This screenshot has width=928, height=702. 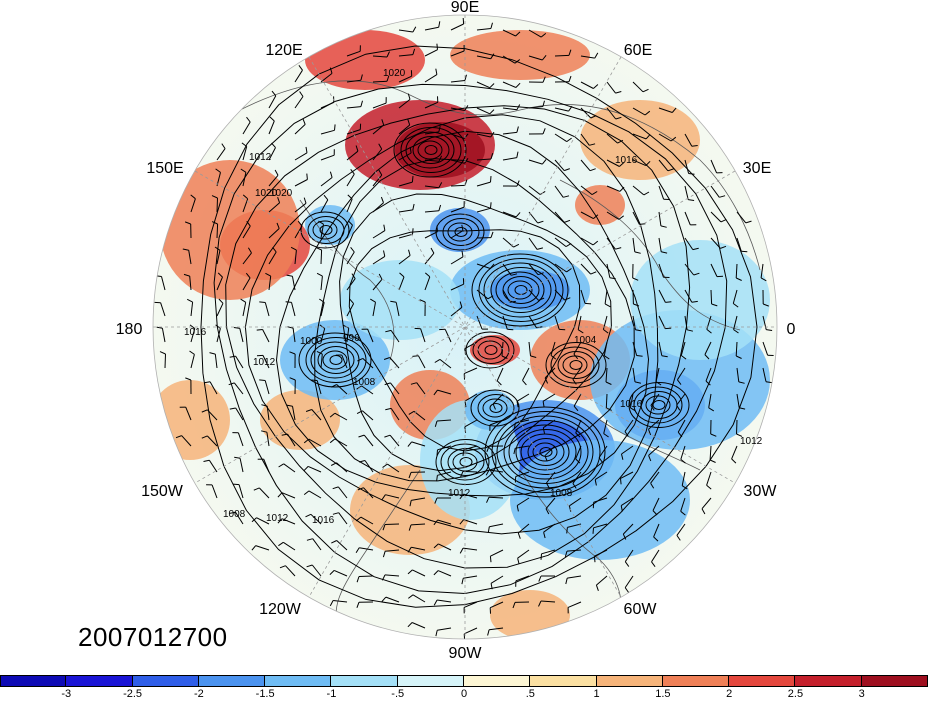 I want to click on colorbar-tick-label: 2, so click(x=729, y=694).